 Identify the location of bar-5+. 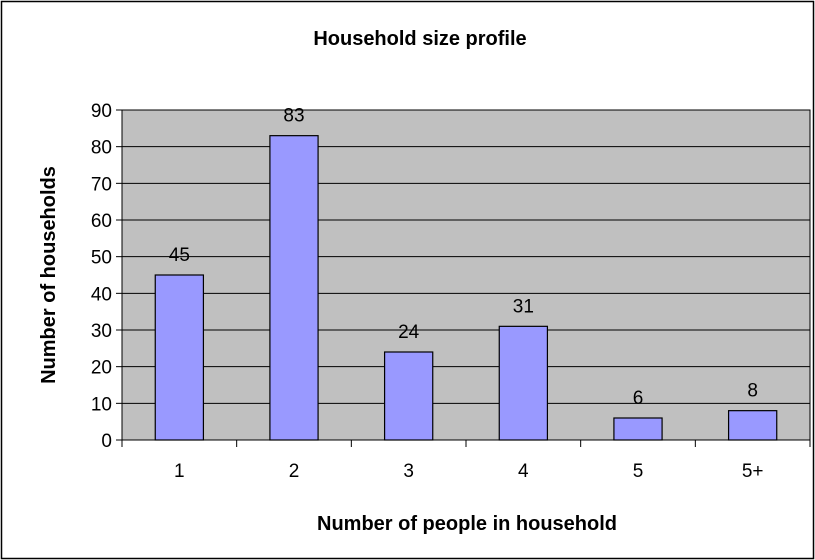
(752, 425).